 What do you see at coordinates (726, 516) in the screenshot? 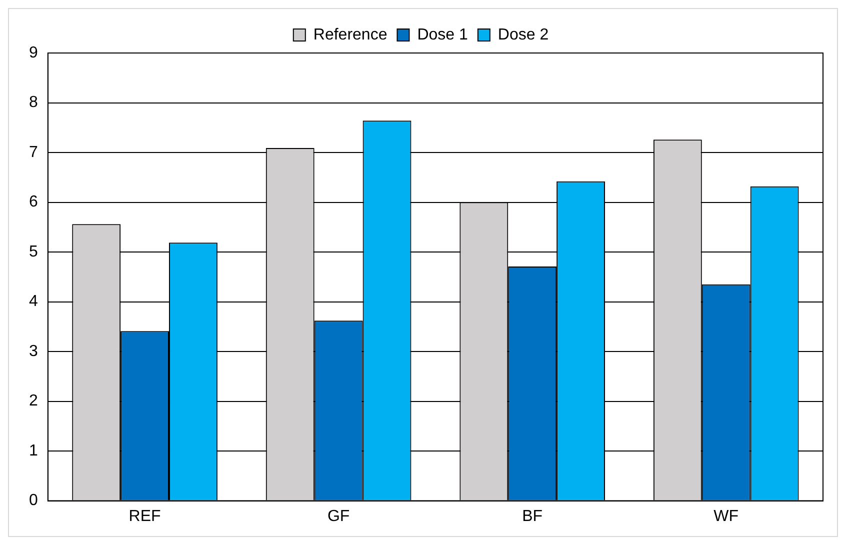
I see `x-tick-label: WF` at bounding box center [726, 516].